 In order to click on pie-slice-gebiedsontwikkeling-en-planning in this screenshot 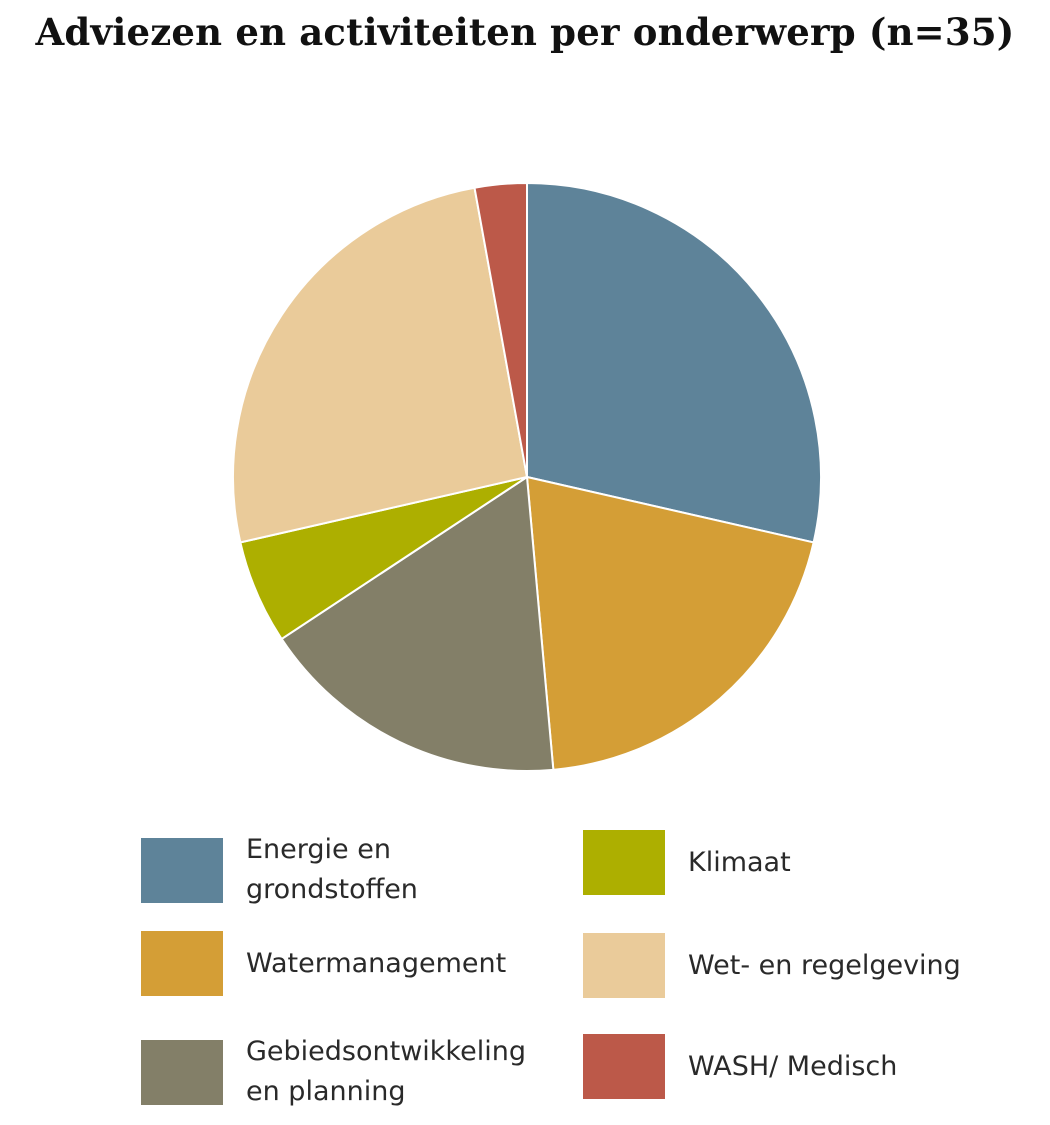, I will do `click(417, 624)`.